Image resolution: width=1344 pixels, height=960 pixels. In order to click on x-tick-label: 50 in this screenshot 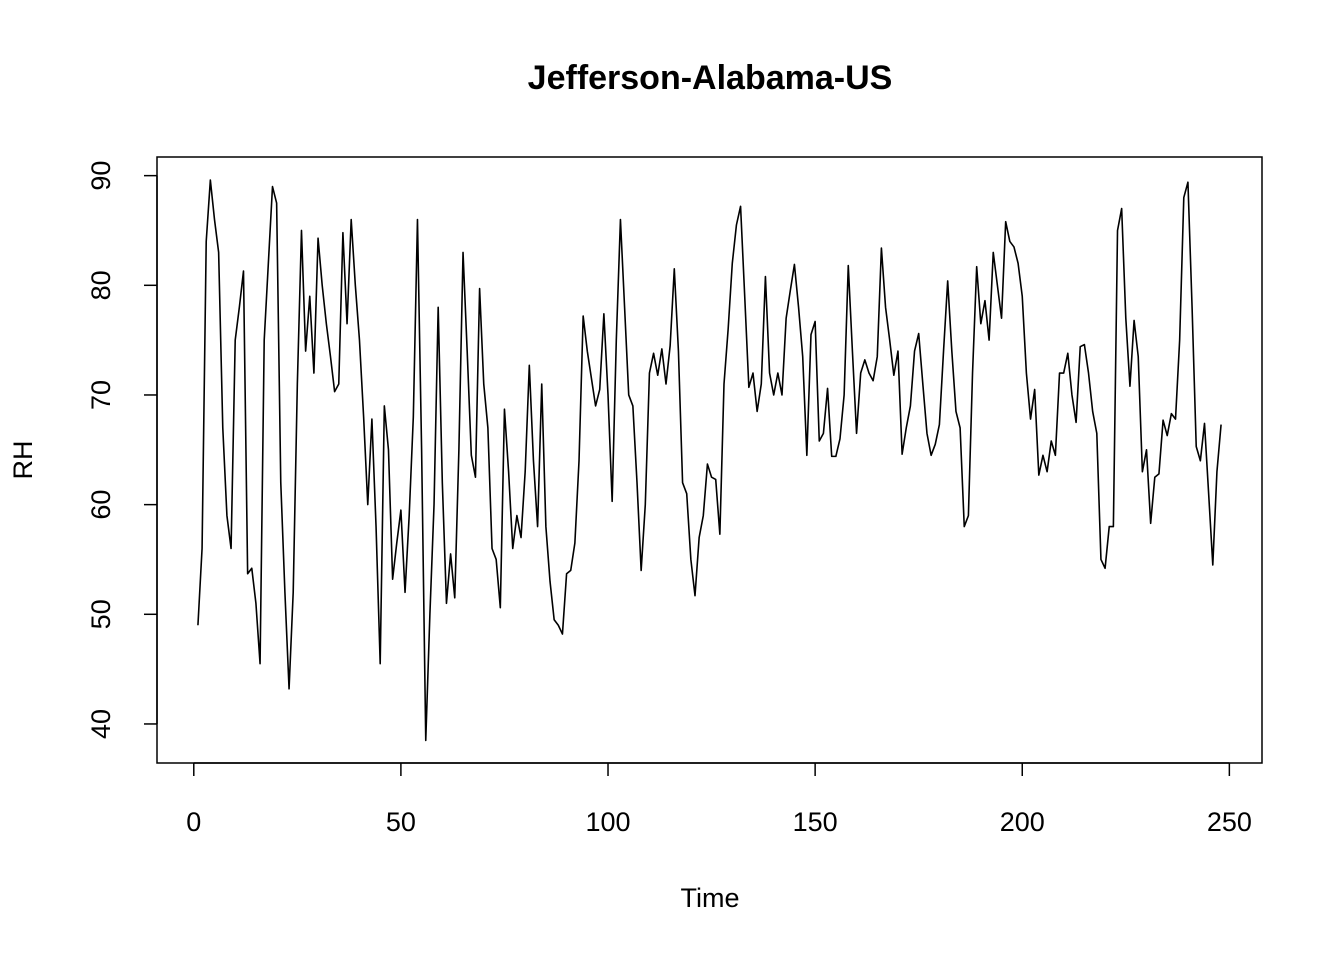, I will do `click(401, 822)`.